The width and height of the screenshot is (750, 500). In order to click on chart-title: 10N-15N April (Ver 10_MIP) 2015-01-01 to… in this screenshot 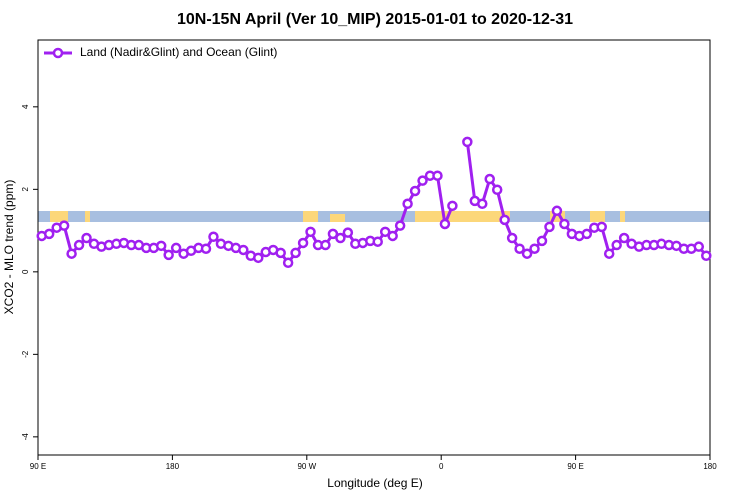, I will do `click(375, 19)`.